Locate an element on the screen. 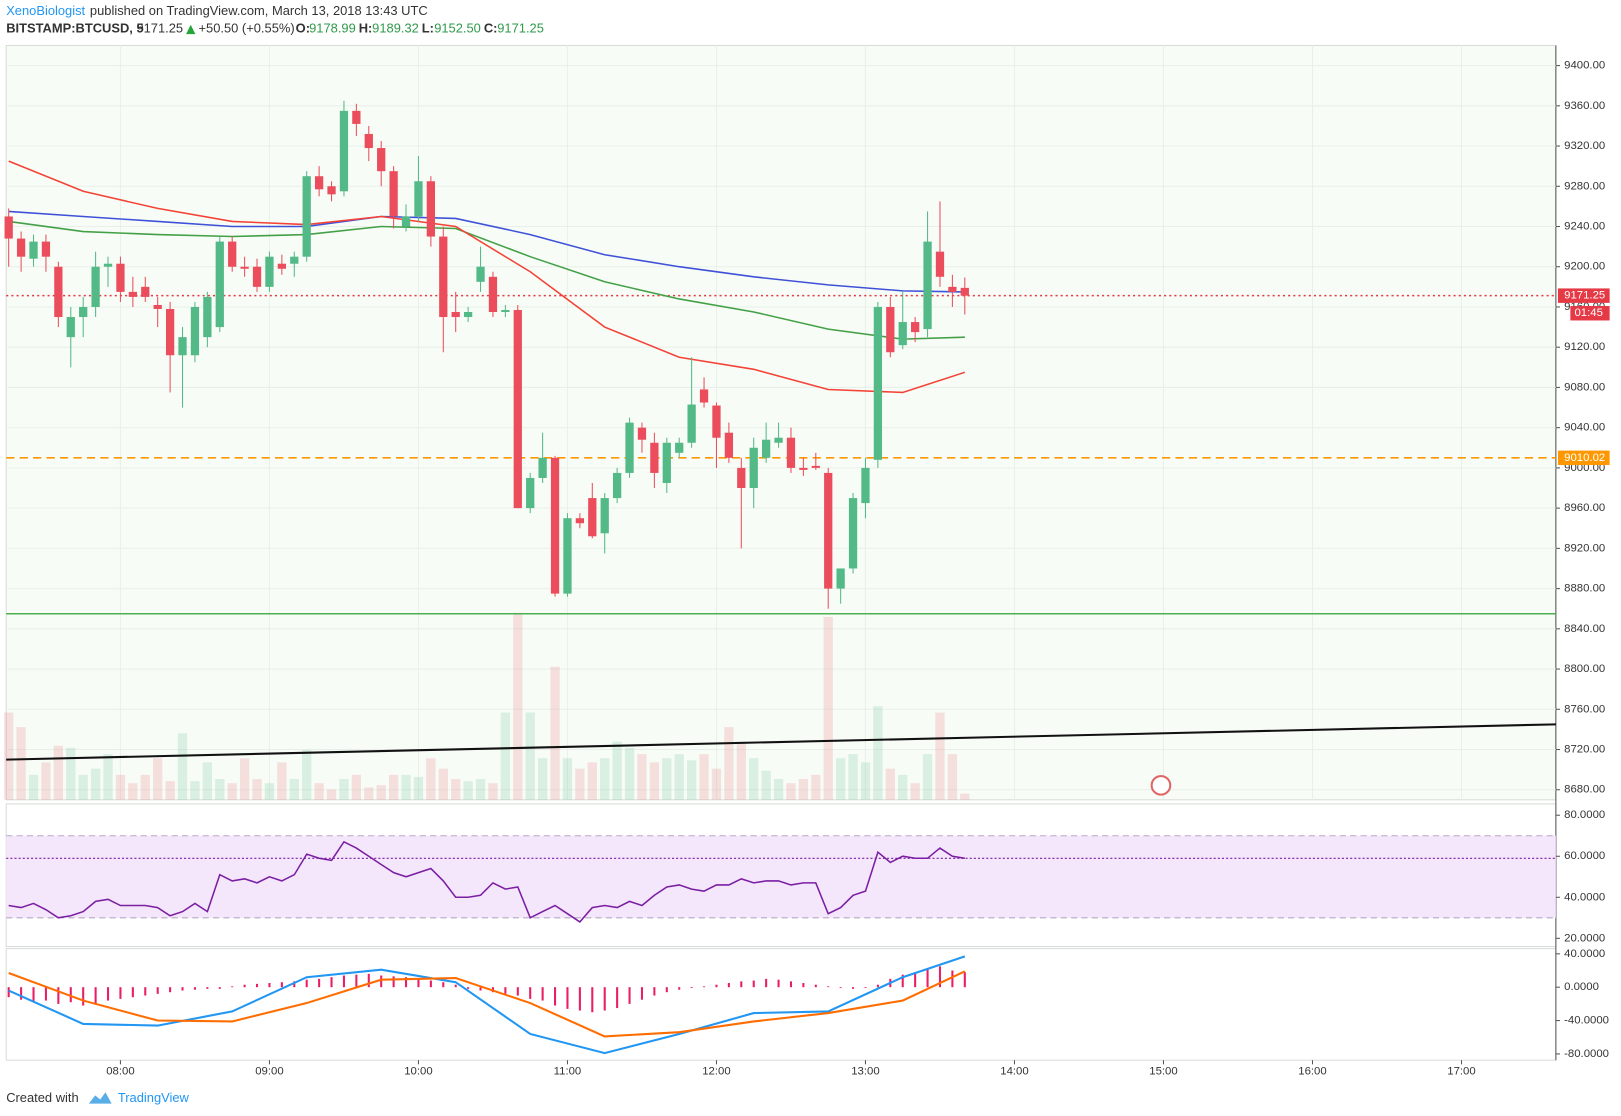 This screenshot has height=1116, width=1621. author: XenoBiologist is located at coordinates (45, 10).